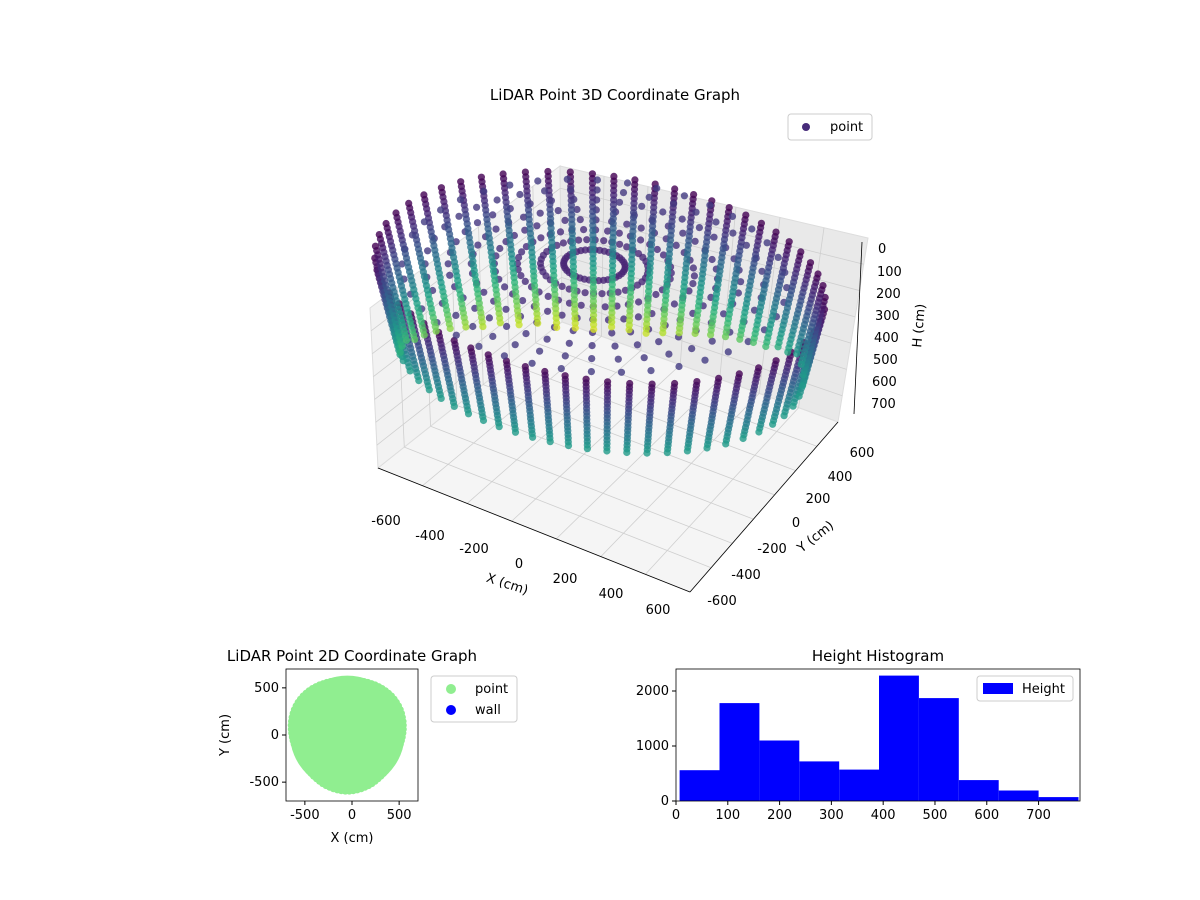 This screenshot has height=900, width=1200. I want to click on histogram-legend: Height, so click(1025, 688).